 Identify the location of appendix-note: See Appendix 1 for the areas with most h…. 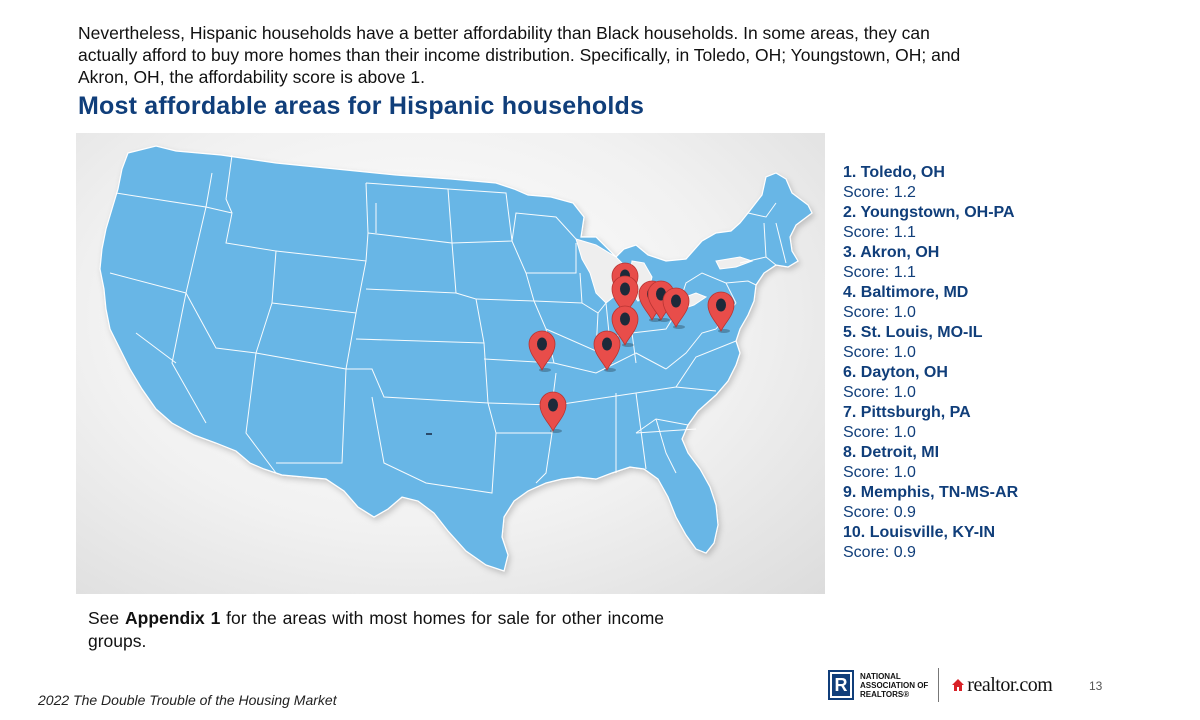
(376, 630).